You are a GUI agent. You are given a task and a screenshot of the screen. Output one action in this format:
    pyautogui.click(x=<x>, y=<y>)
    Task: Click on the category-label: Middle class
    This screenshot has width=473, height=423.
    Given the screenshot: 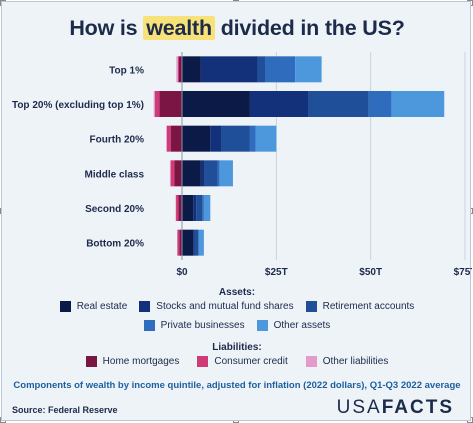 What is the action you would take?
    pyautogui.click(x=115, y=174)
    